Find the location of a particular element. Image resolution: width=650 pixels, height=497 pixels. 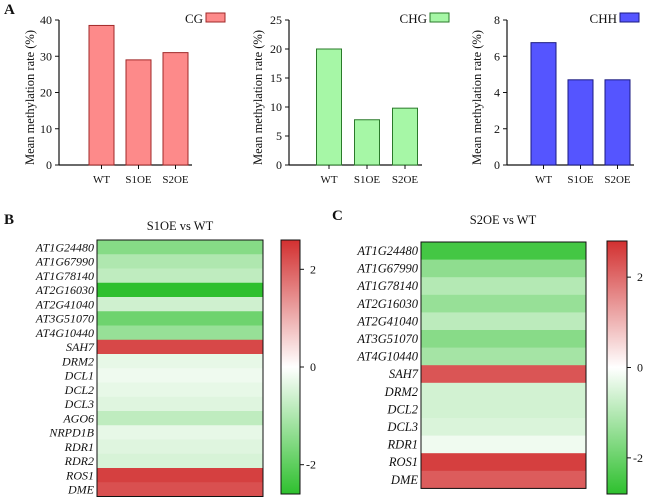

y-tick-label: 25 is located at coordinates (276, 20).